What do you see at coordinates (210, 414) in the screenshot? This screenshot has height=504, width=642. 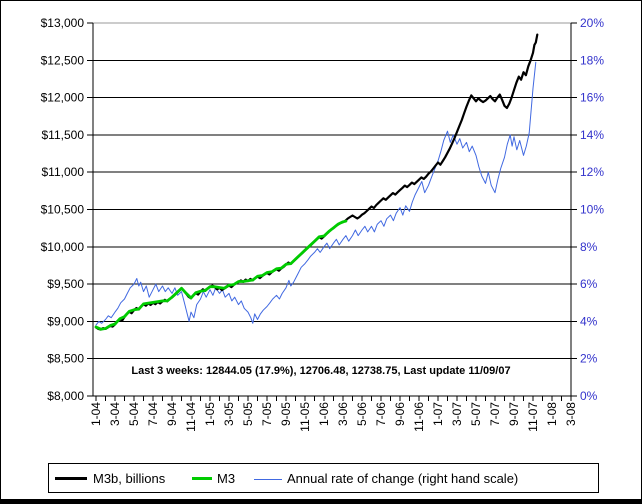 I see `x-tick-label: 1-05` at bounding box center [210, 414].